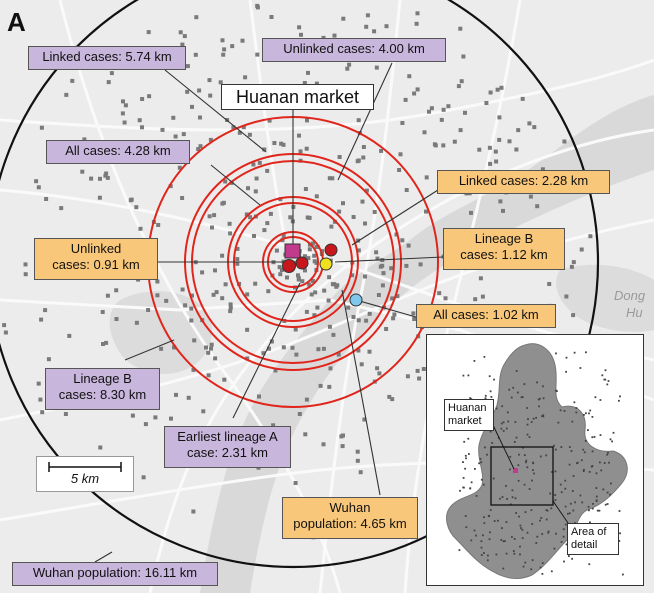  I want to click on label-unlinked-400: Unlinked cases: 4.00 km, so click(354, 50).